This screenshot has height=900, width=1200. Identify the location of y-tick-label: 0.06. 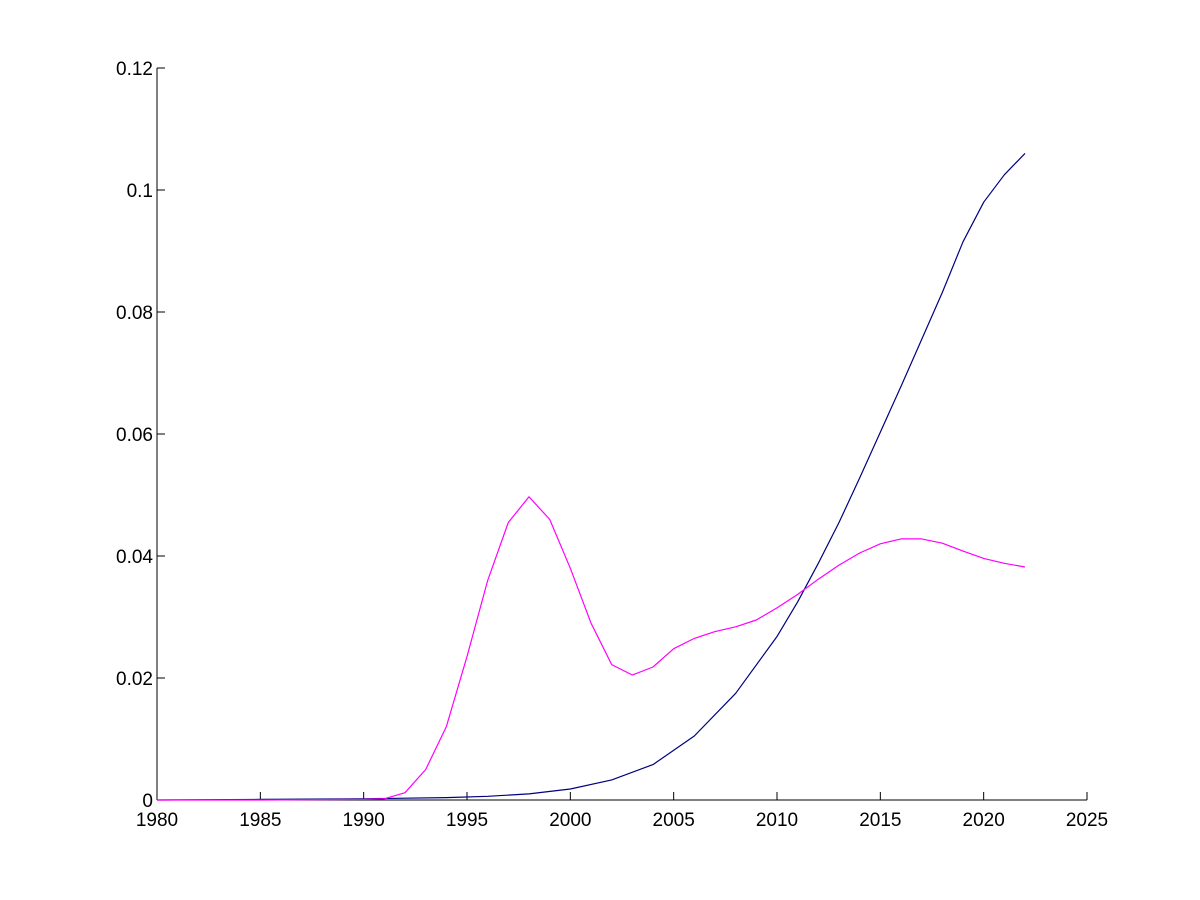
(134, 435).